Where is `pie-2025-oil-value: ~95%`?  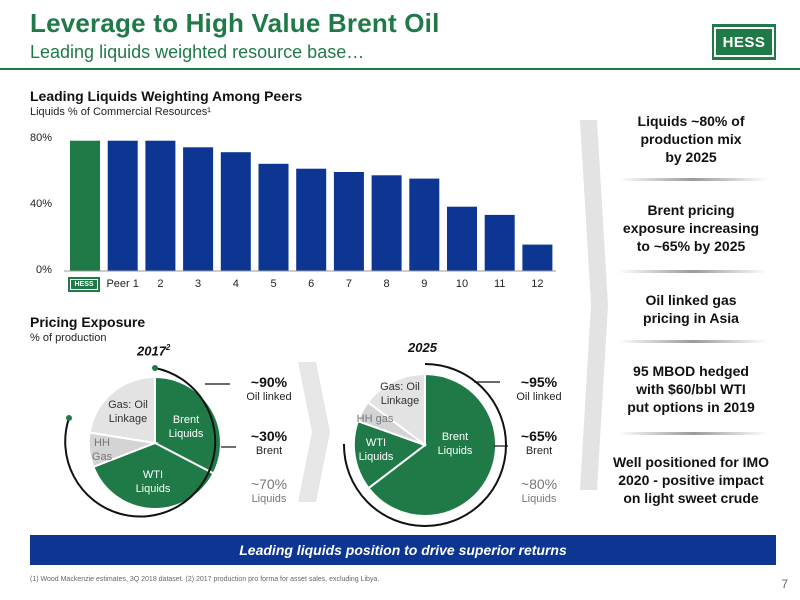
pie-2025-oil-value: ~95% is located at coordinates (539, 382).